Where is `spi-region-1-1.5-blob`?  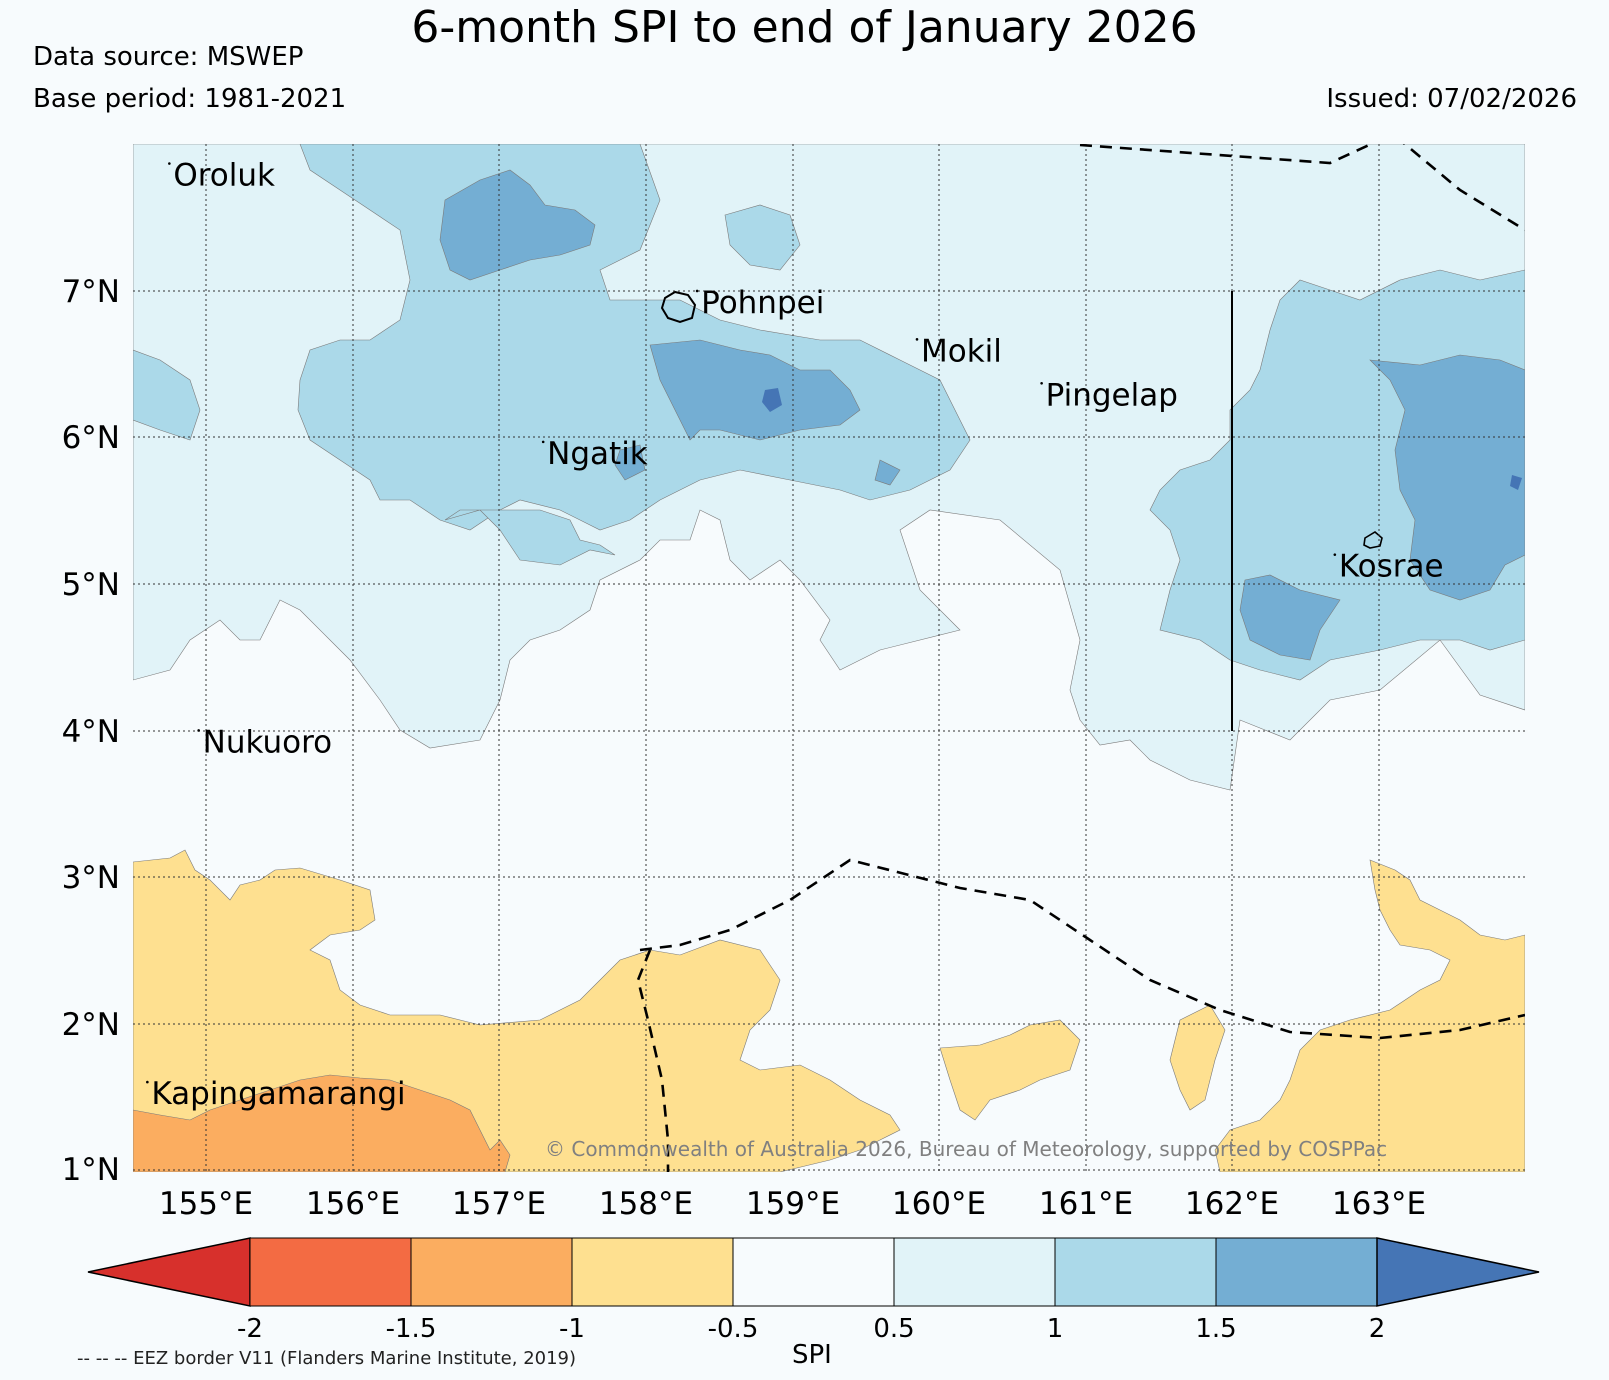 spi-region-1-1.5-blob is located at coordinates (762, 237).